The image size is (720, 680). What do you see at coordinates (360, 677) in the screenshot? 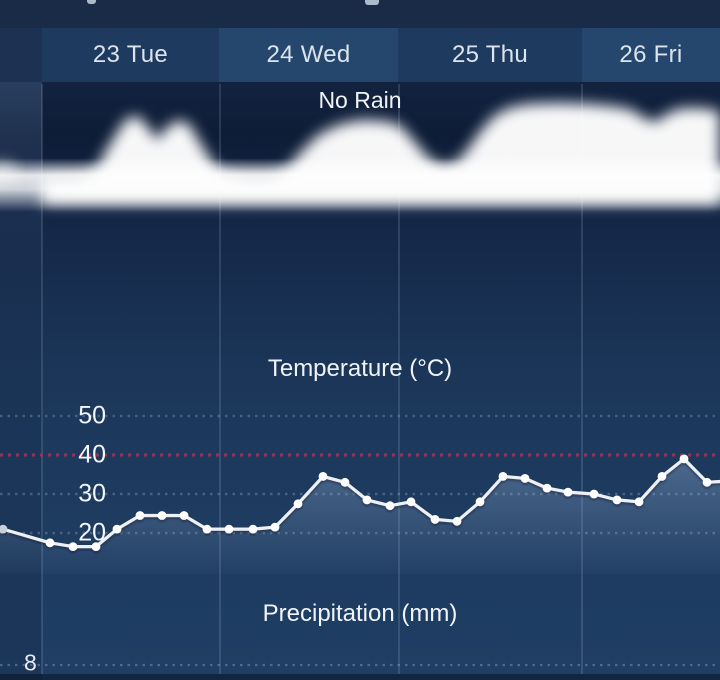
I see `bottom-divider` at bounding box center [360, 677].